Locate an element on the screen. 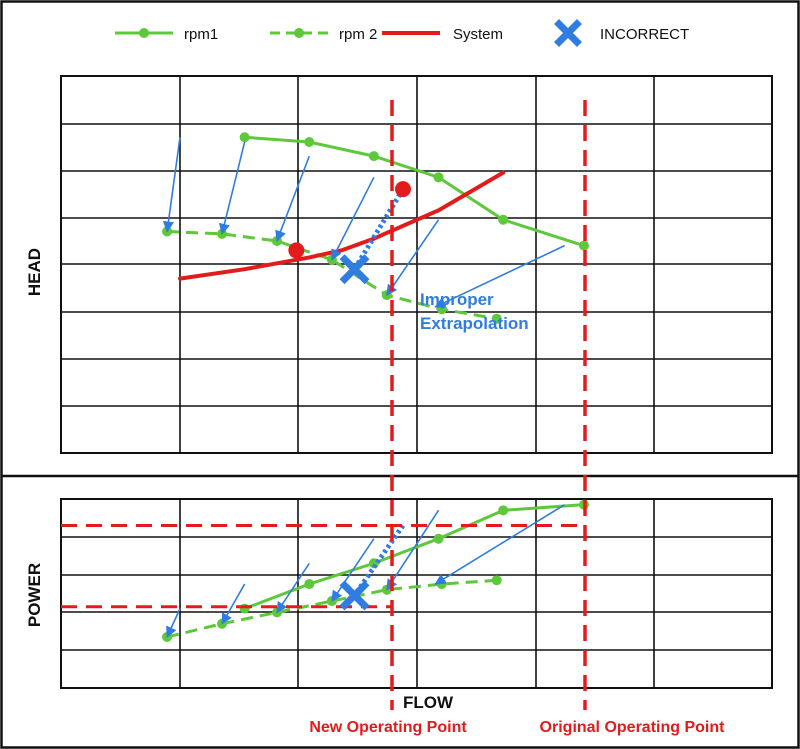 This screenshot has height=749, width=800. original-operating-point-label: Original Operating Point is located at coordinates (633, 727).